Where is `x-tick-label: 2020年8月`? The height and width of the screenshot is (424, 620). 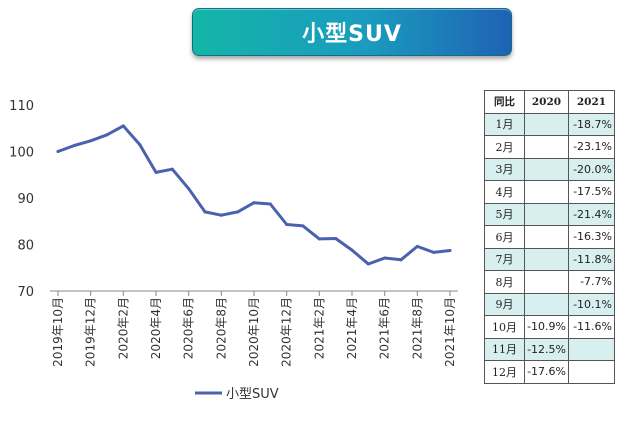
x-tick-label: 2020年8月 is located at coordinates (221, 328).